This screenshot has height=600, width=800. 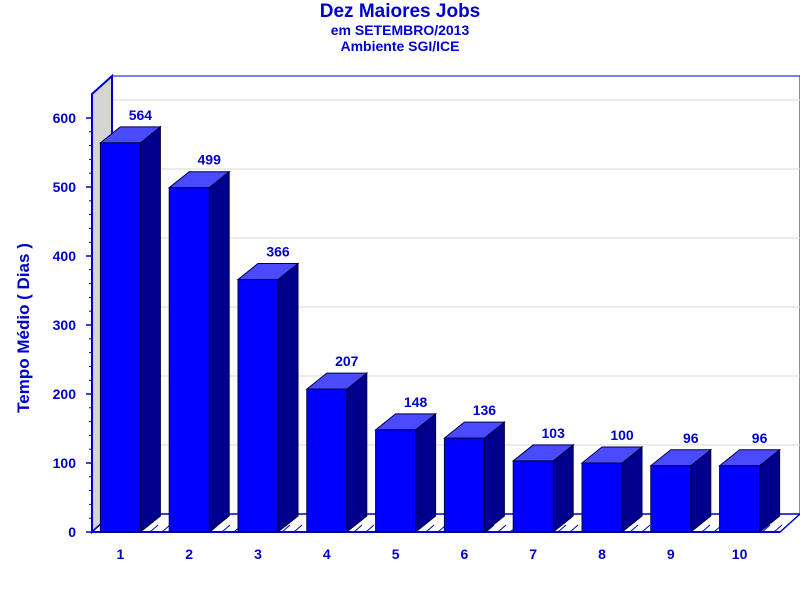 What do you see at coordinates (554, 433) in the screenshot?
I see `bar-value-label: 103` at bounding box center [554, 433].